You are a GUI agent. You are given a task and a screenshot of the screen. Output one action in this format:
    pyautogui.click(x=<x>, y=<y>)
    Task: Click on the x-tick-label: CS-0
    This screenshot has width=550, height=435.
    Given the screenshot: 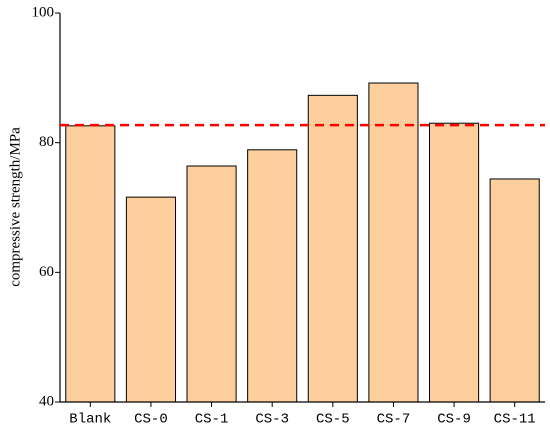 What is the action you would take?
    pyautogui.click(x=151, y=420)
    